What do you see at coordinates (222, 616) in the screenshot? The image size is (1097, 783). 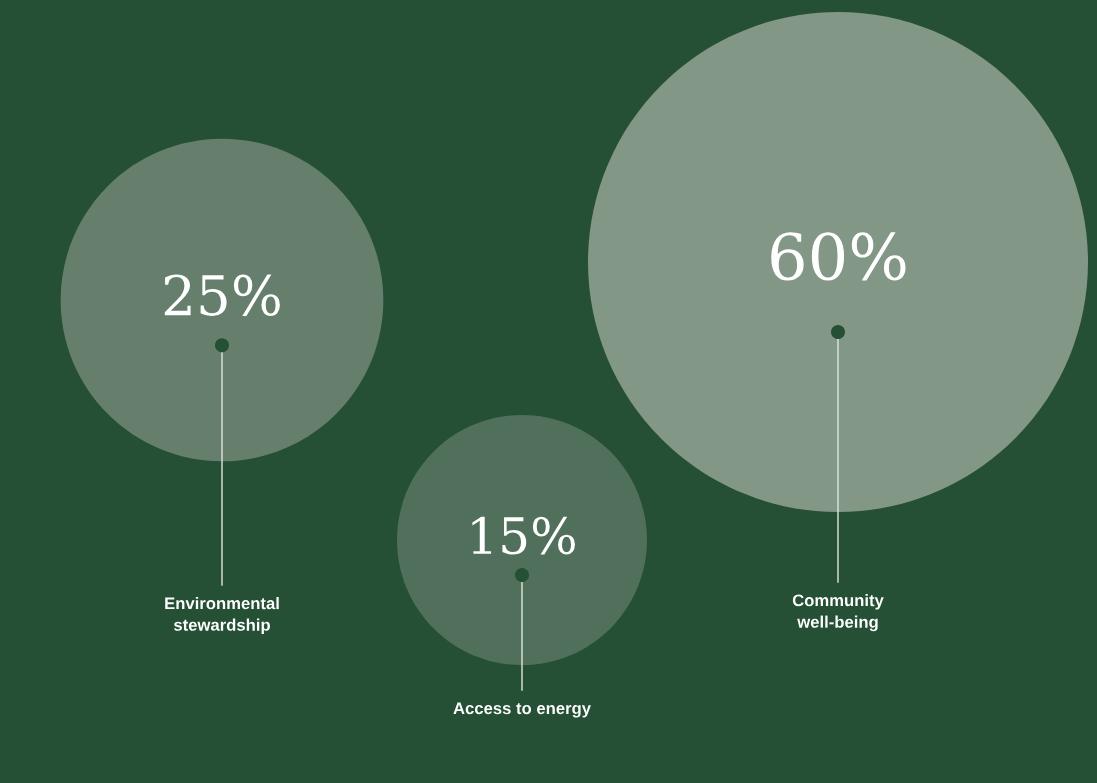 I see `category-label: Environmental stewardship` at bounding box center [222, 616].